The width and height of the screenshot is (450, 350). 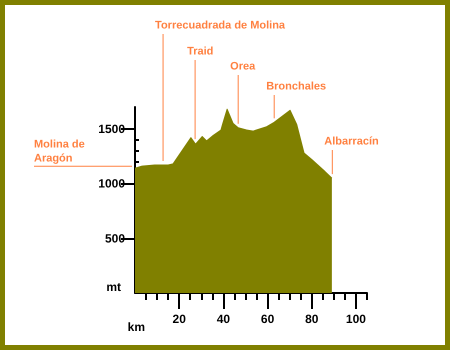 I want to click on y-tick-label: 1000, so click(x=112, y=183).